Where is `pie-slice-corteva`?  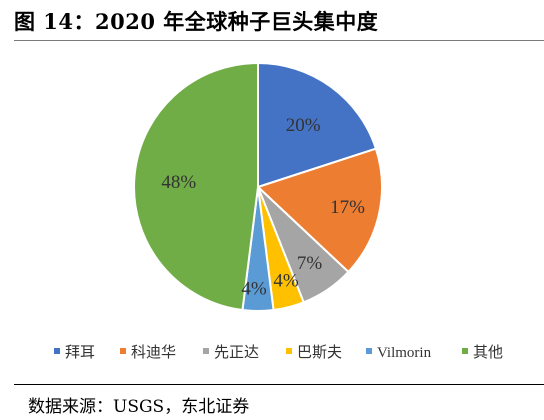 pie-slice-corteva is located at coordinates (319, 210).